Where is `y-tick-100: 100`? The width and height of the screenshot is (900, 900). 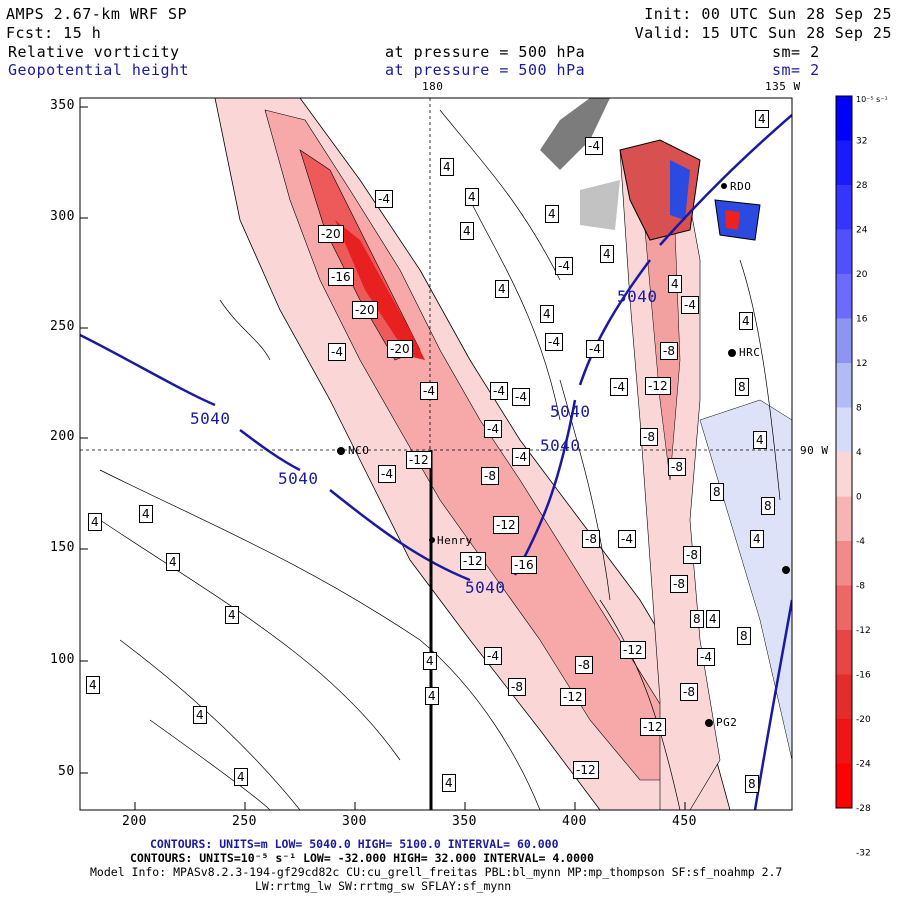 y-tick-100: 100 is located at coordinates (62, 659).